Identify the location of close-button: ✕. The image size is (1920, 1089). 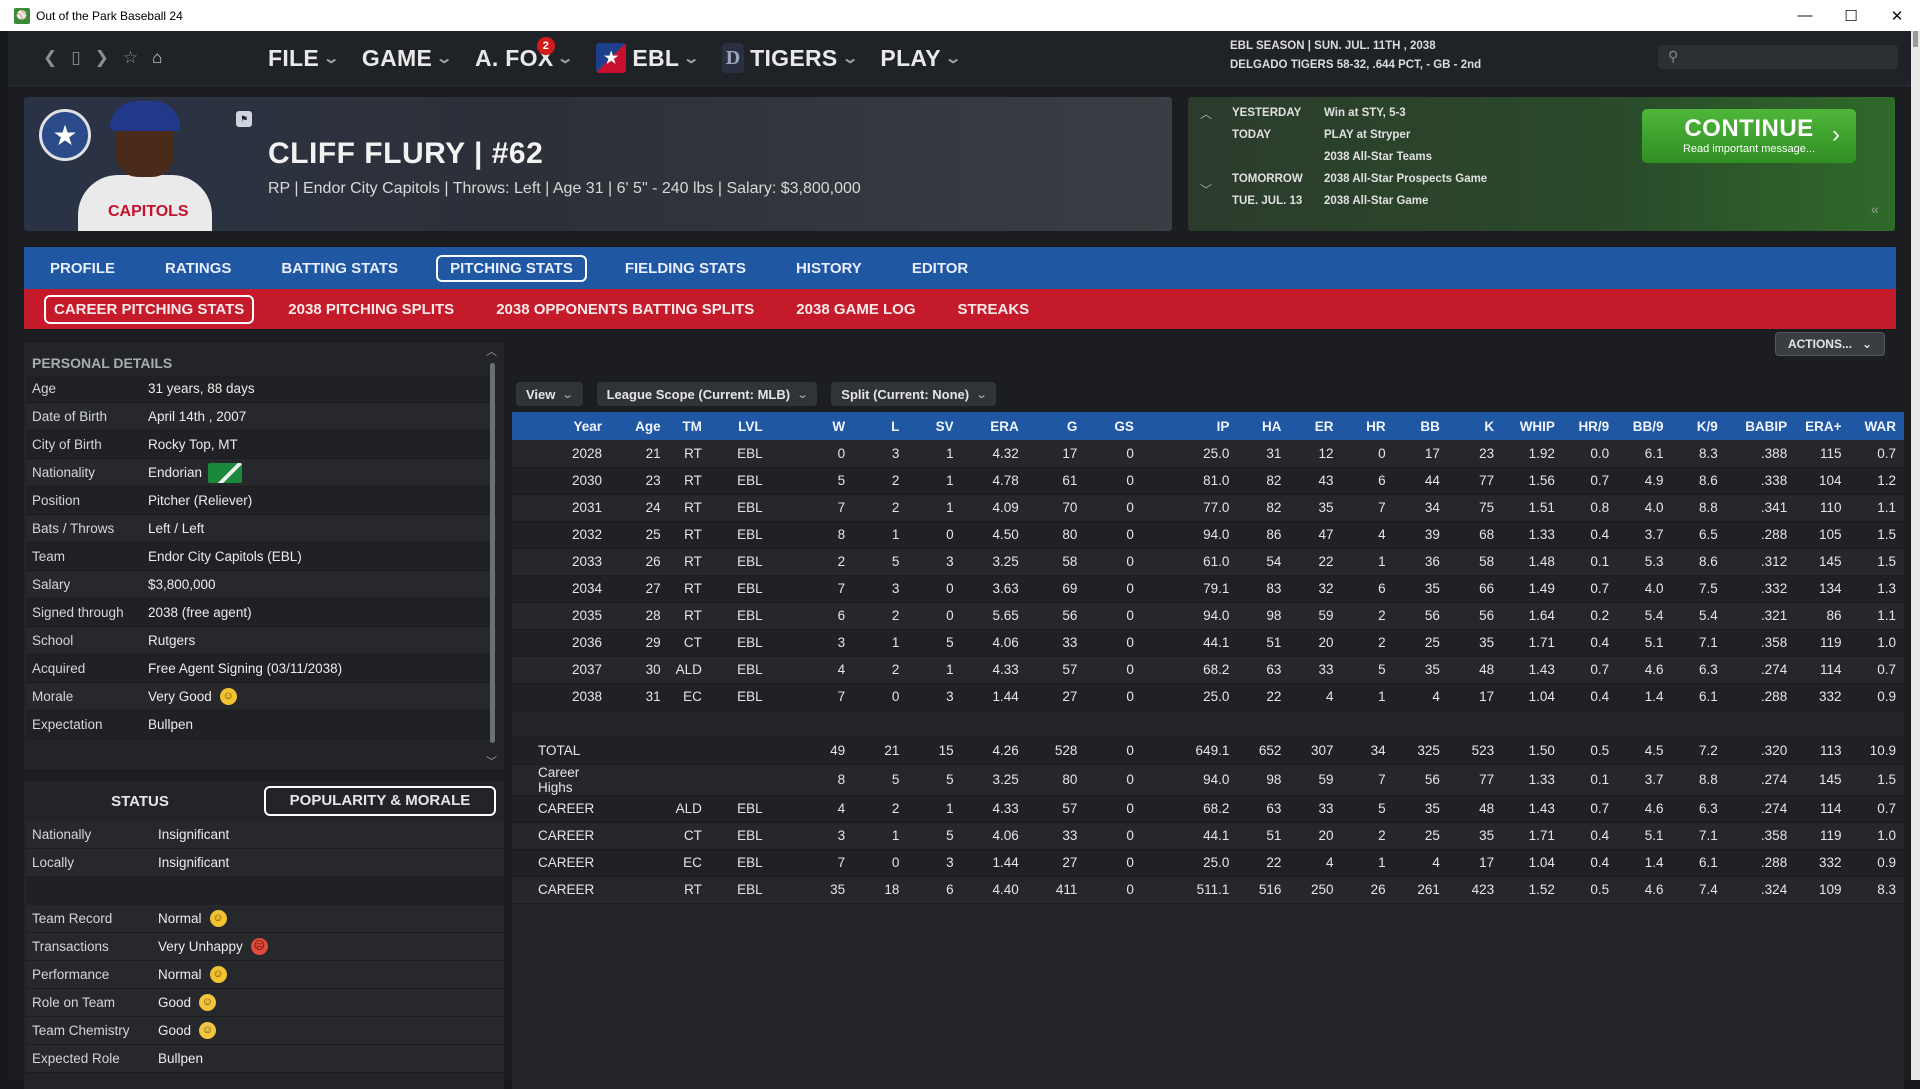
(1897, 16).